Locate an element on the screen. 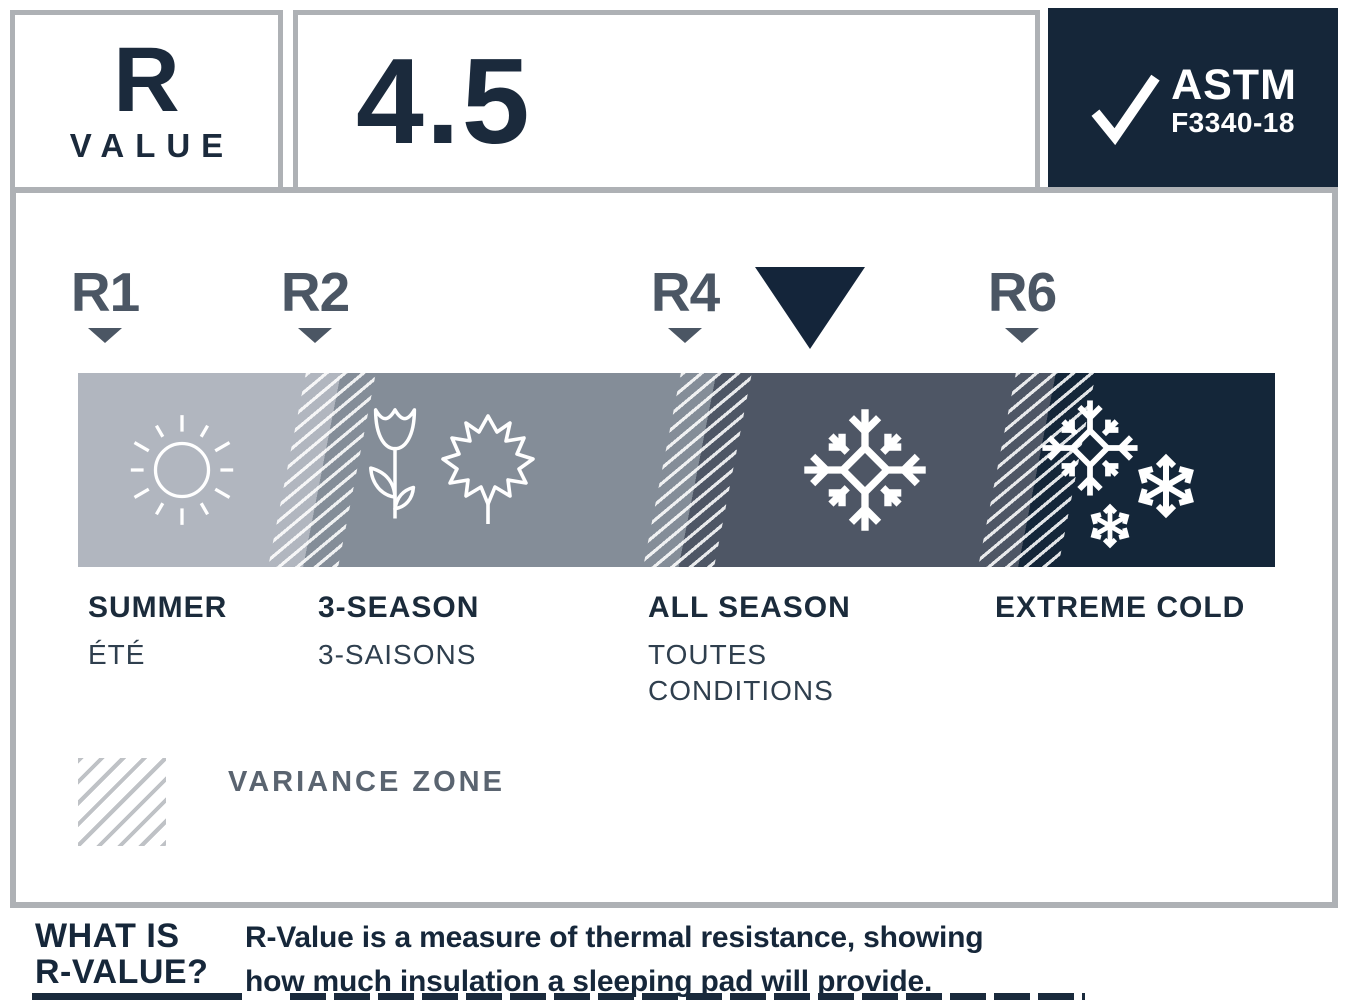 The image size is (1347, 1000). marker-r4: R4 is located at coordinates (685, 304).